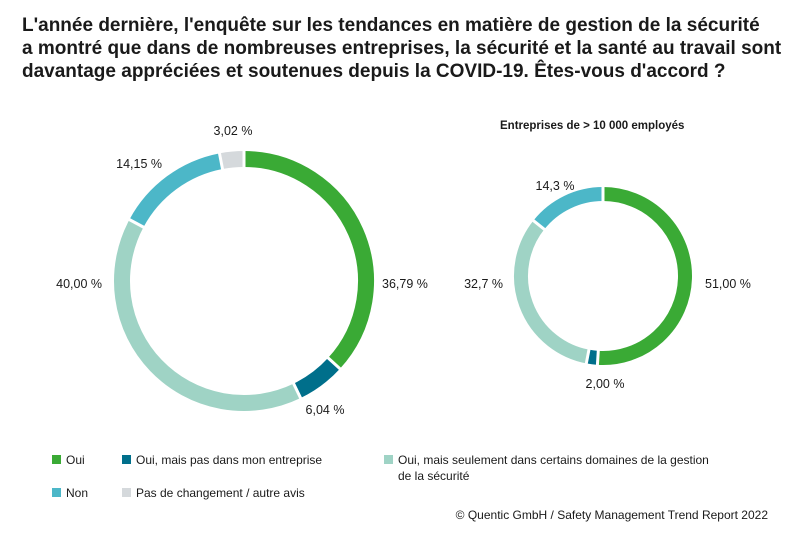 The height and width of the screenshot is (533, 800). What do you see at coordinates (405, 284) in the screenshot?
I see `donut-all-label-oui: 36,79 %` at bounding box center [405, 284].